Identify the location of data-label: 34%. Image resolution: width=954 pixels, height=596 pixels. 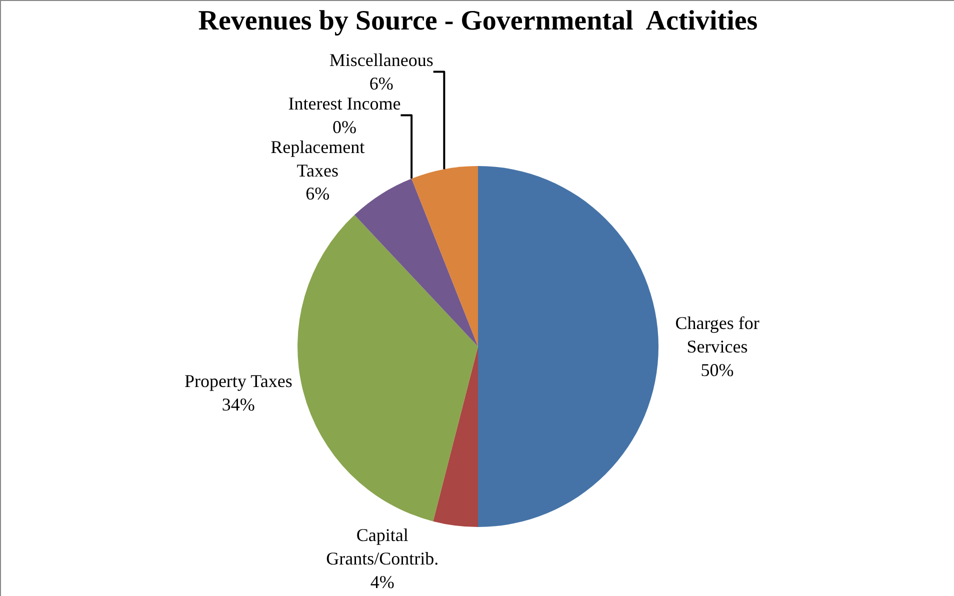
(238, 404).